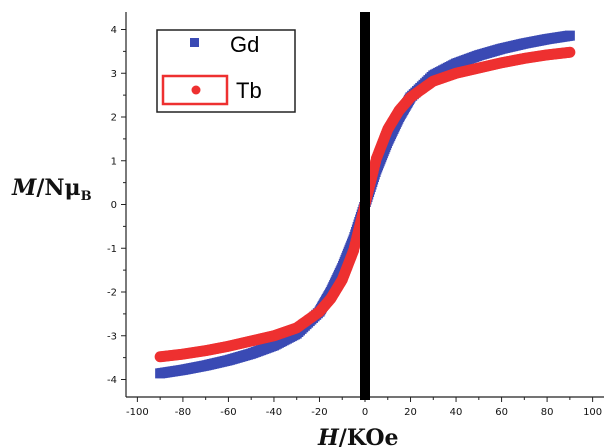 This screenshot has height=447, width=614. I want to click on y-tick-label: 0, so click(114, 205).